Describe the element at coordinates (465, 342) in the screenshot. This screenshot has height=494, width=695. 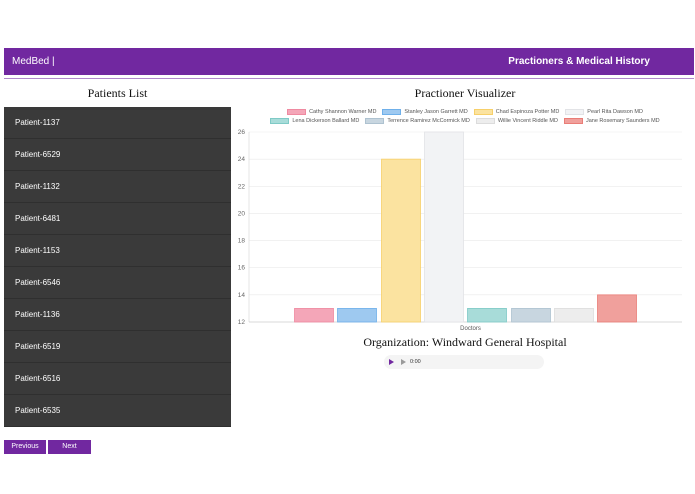
I see `organization-heading: Organization: Windward General Hospital` at that location.